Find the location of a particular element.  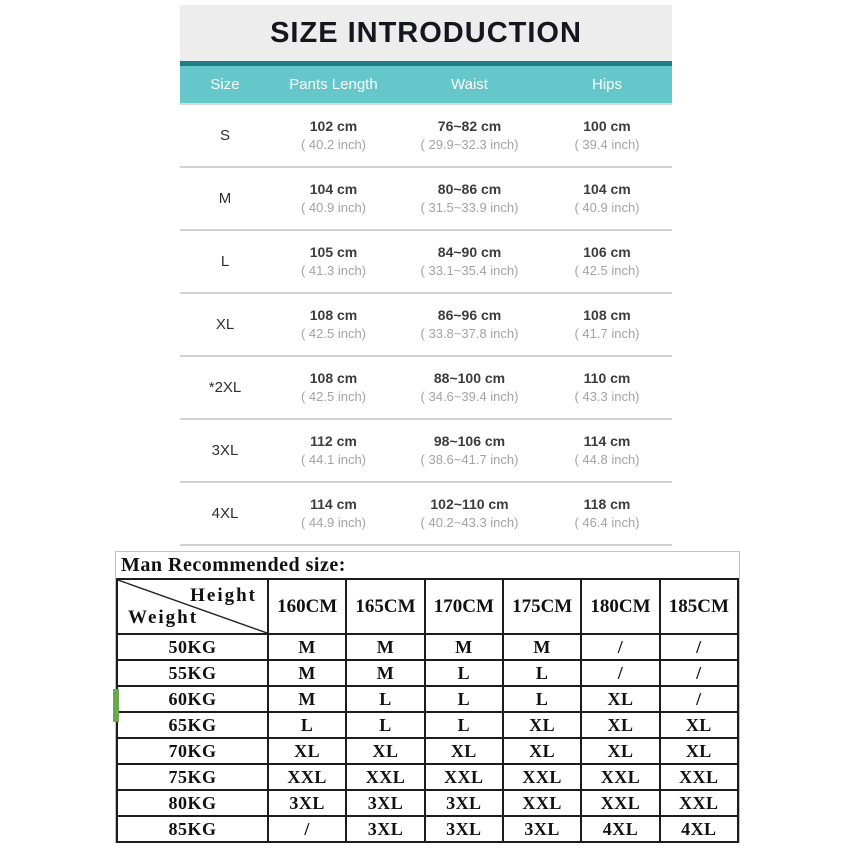

hips-cm: 104 cm is located at coordinates (607, 189).